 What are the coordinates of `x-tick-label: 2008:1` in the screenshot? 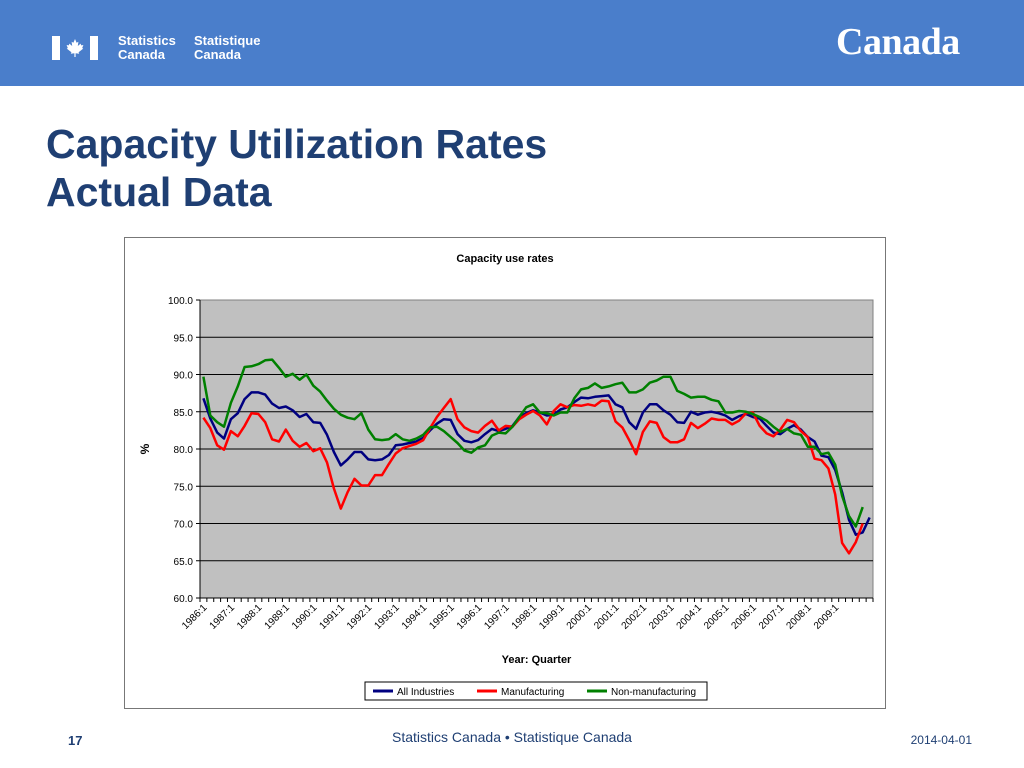 It's located at (799, 617).